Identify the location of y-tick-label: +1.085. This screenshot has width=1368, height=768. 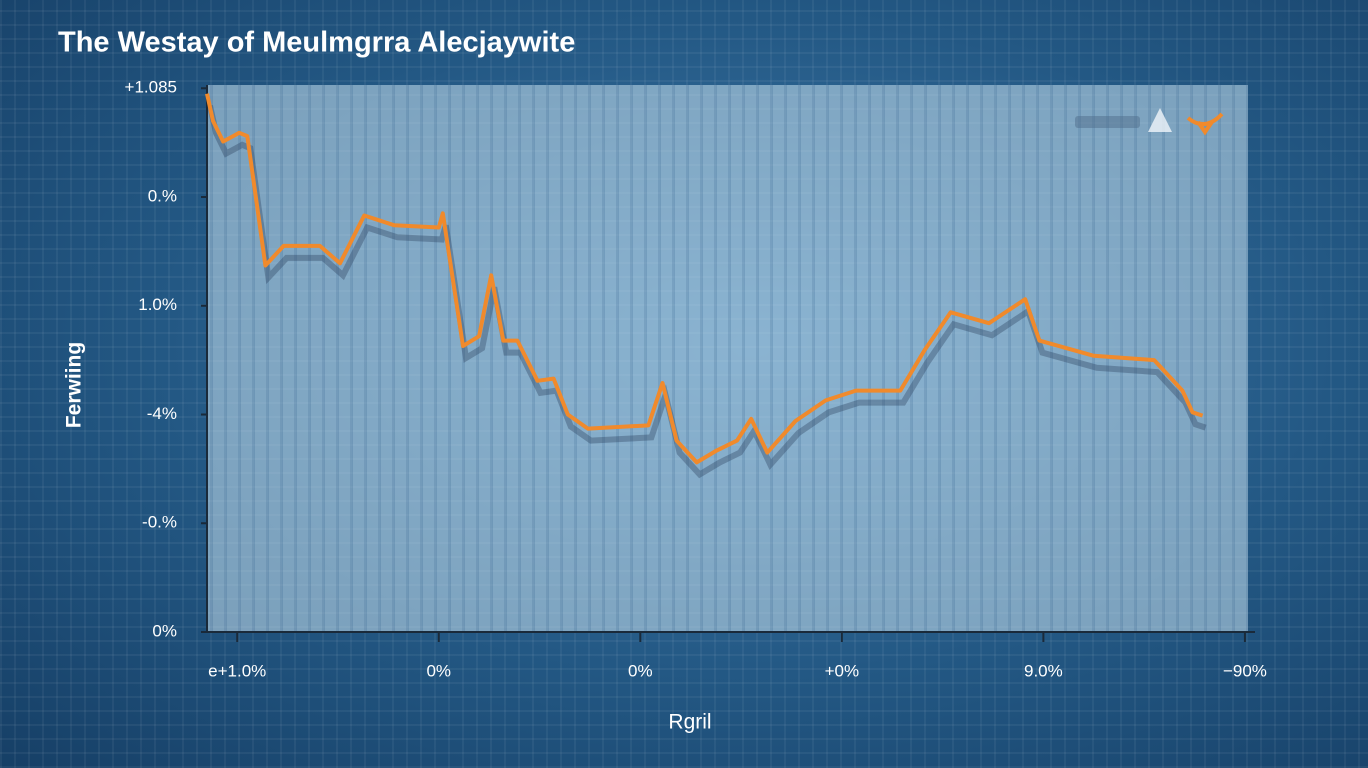
(151, 87).